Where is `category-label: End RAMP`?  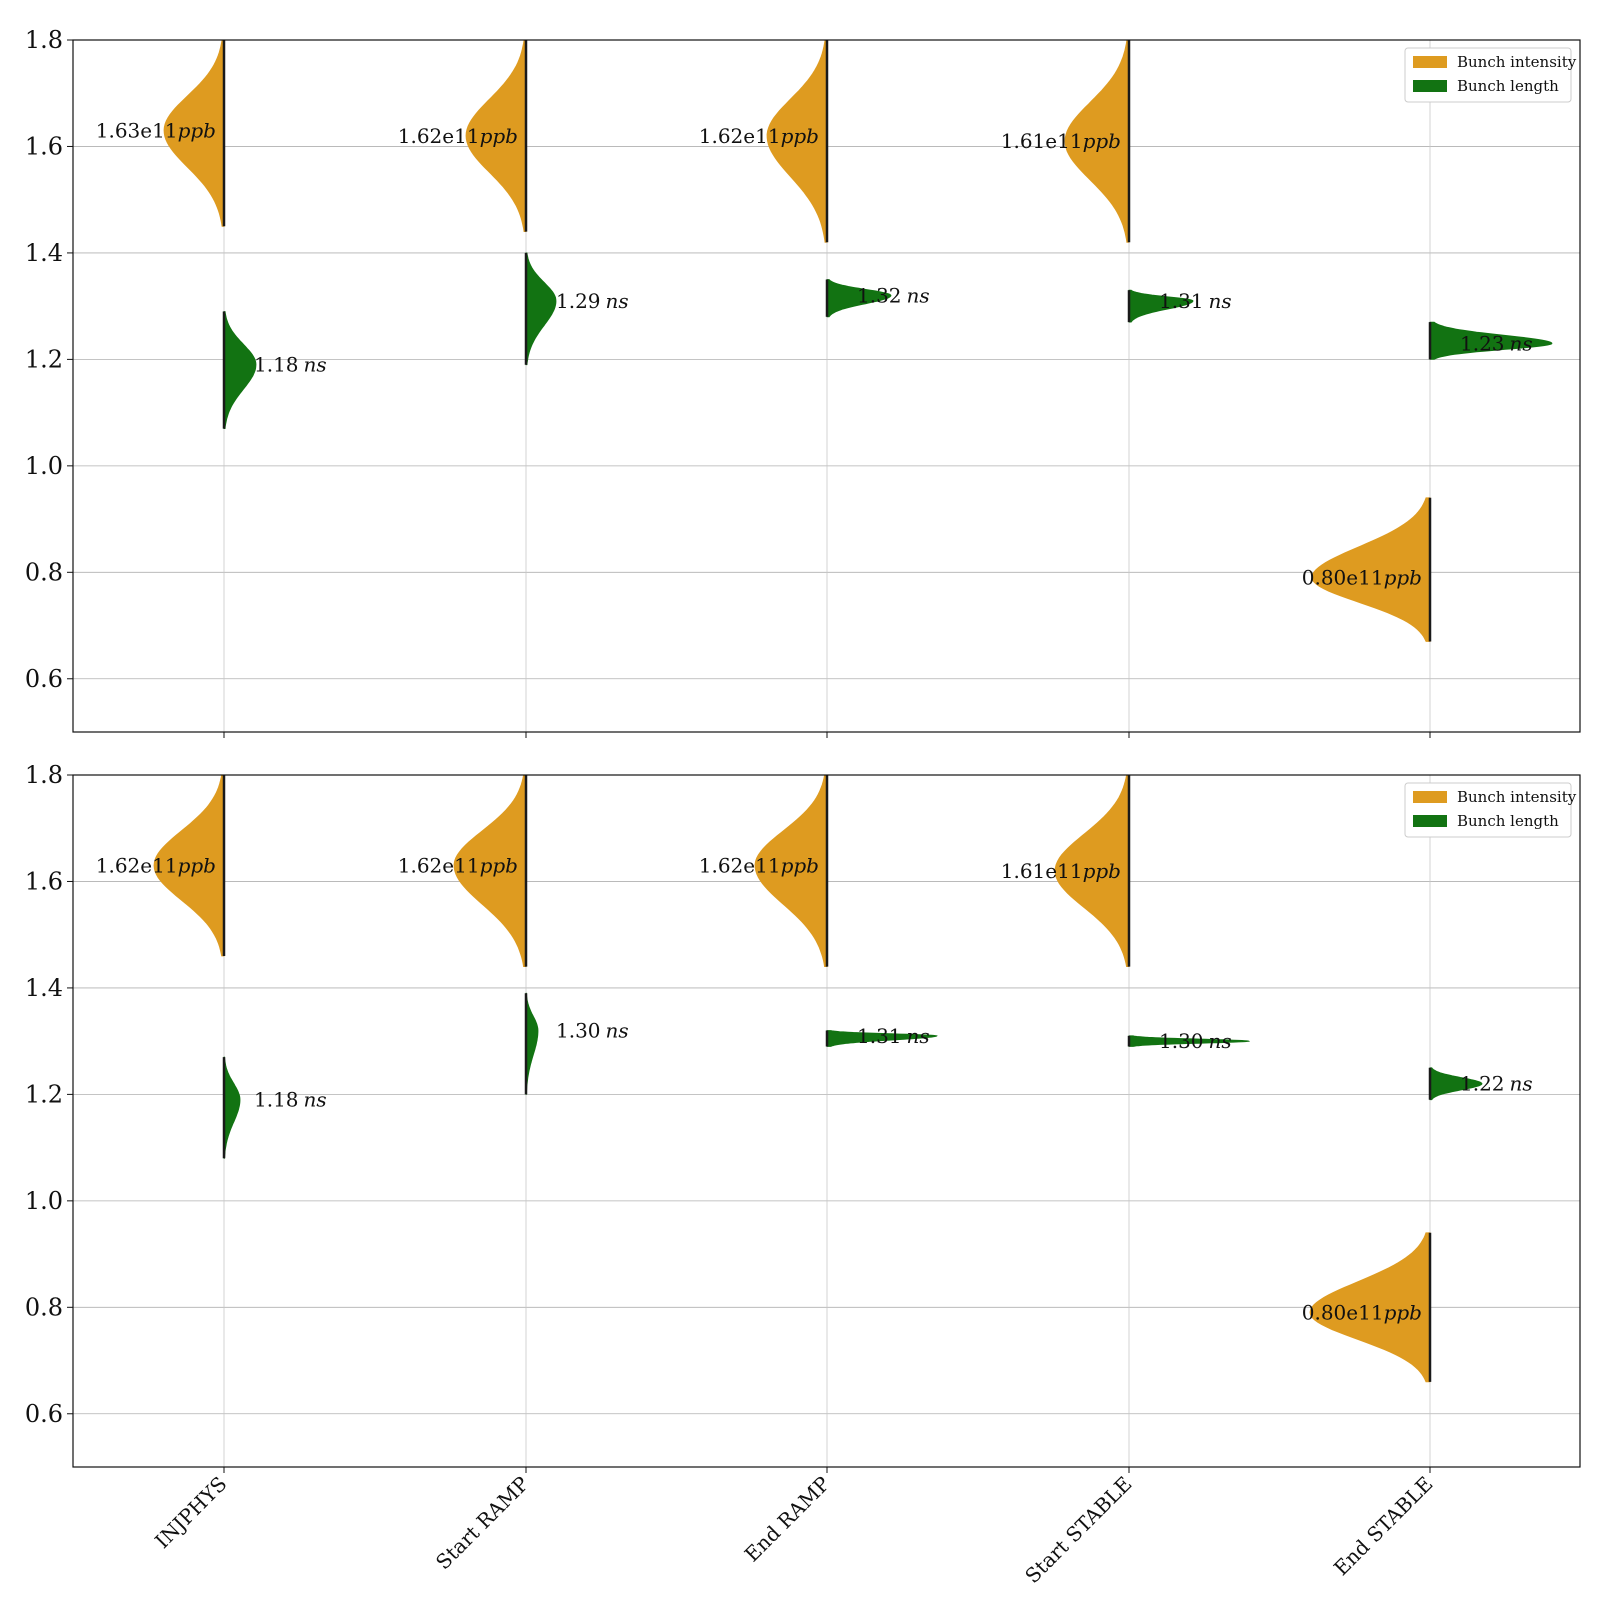
category-label: End RAMP is located at coordinates (787, 1519).